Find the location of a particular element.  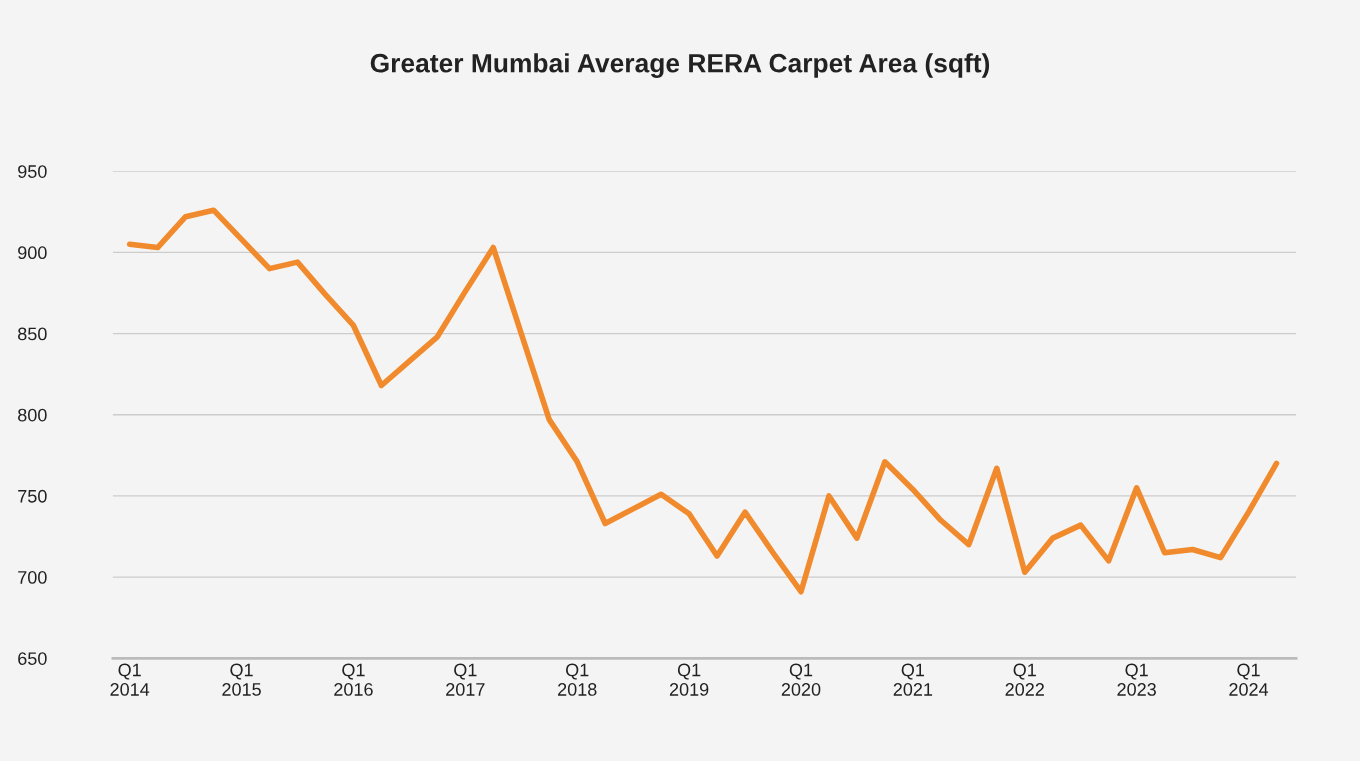

y-tick-label: 750 is located at coordinates (32, 496).